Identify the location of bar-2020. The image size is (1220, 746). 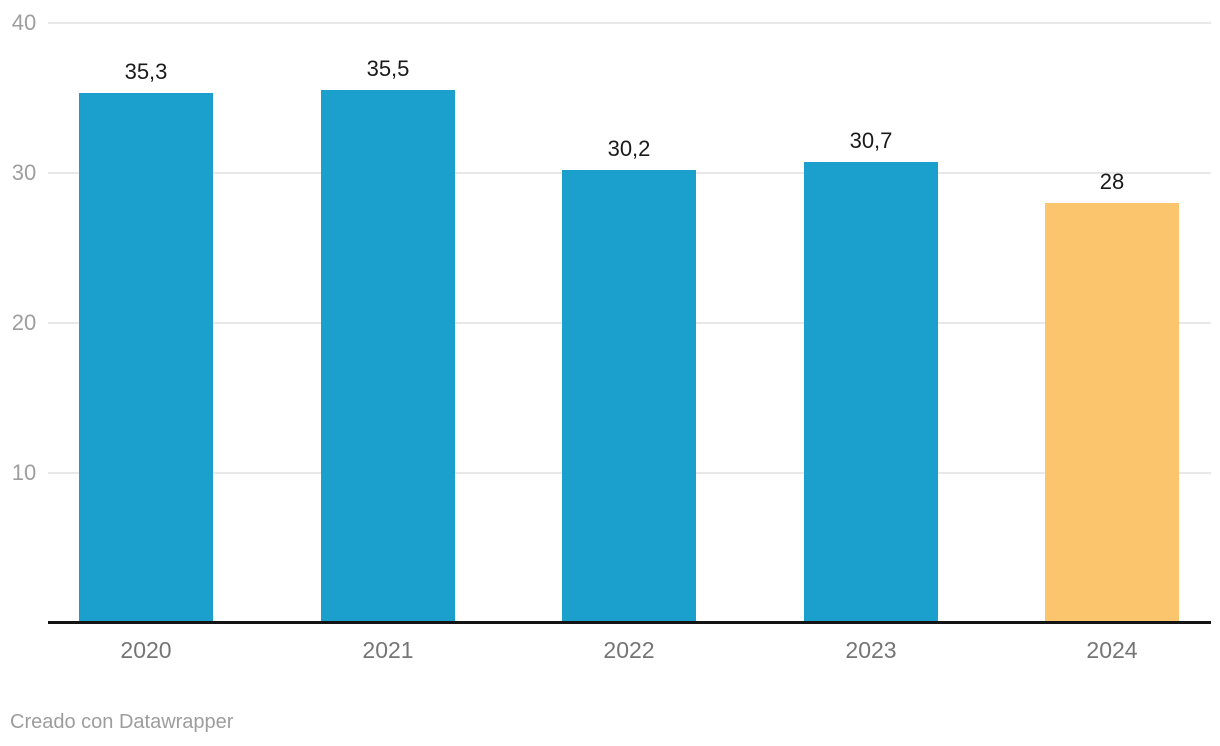
(146, 358).